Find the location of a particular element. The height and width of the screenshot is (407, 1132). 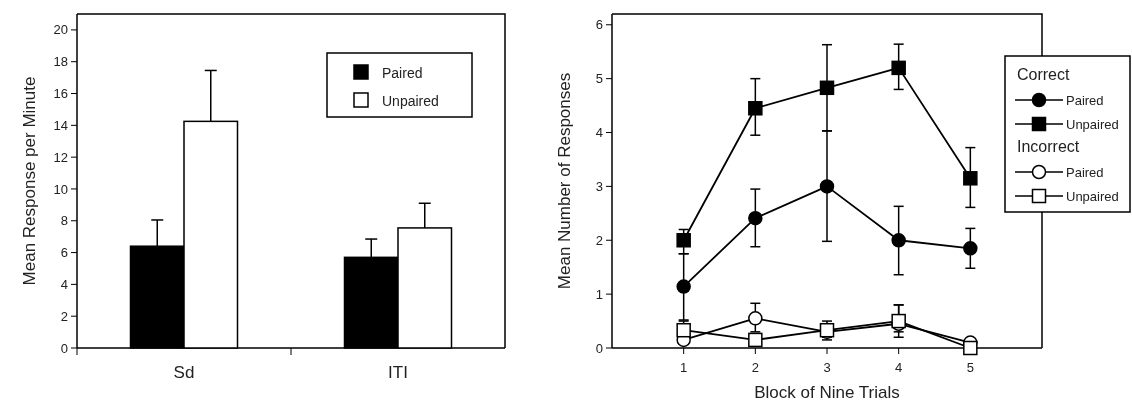

y-tick-label: 16 is located at coordinates (60, 94).